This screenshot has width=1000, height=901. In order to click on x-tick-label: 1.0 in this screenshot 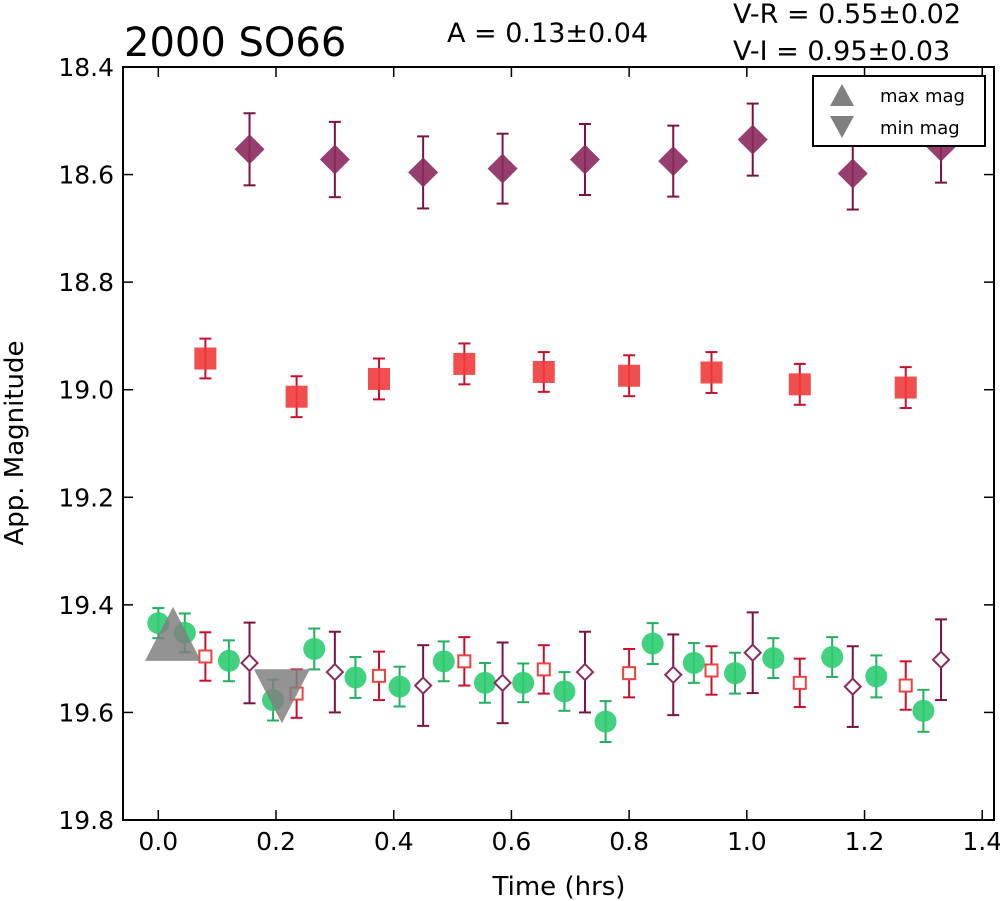, I will do `click(747, 841)`.